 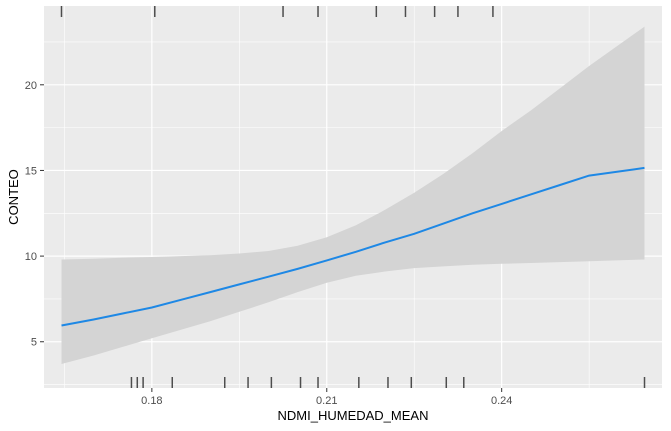 I want to click on y-tick-label: 10, so click(x=31, y=257).